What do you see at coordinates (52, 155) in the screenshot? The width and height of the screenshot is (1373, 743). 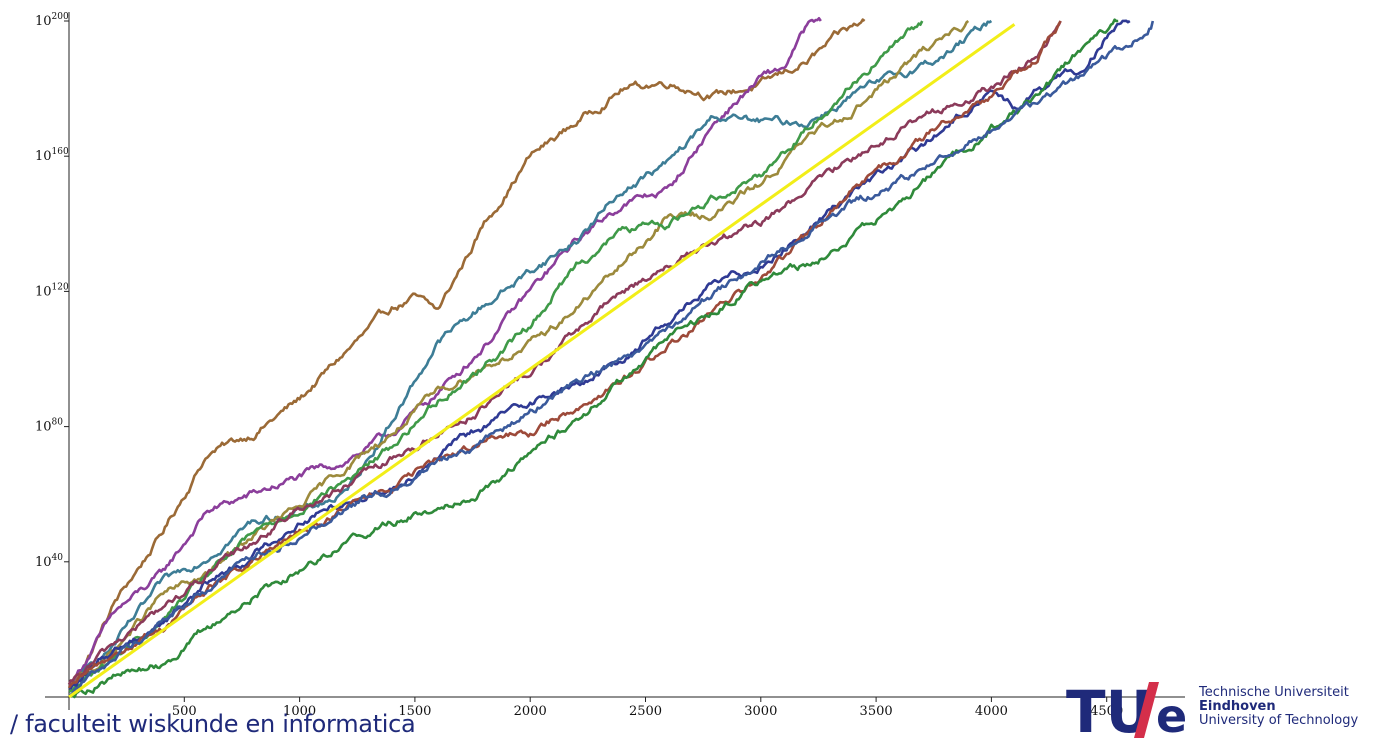 I see `y-tick-label: 10160` at bounding box center [52, 155].